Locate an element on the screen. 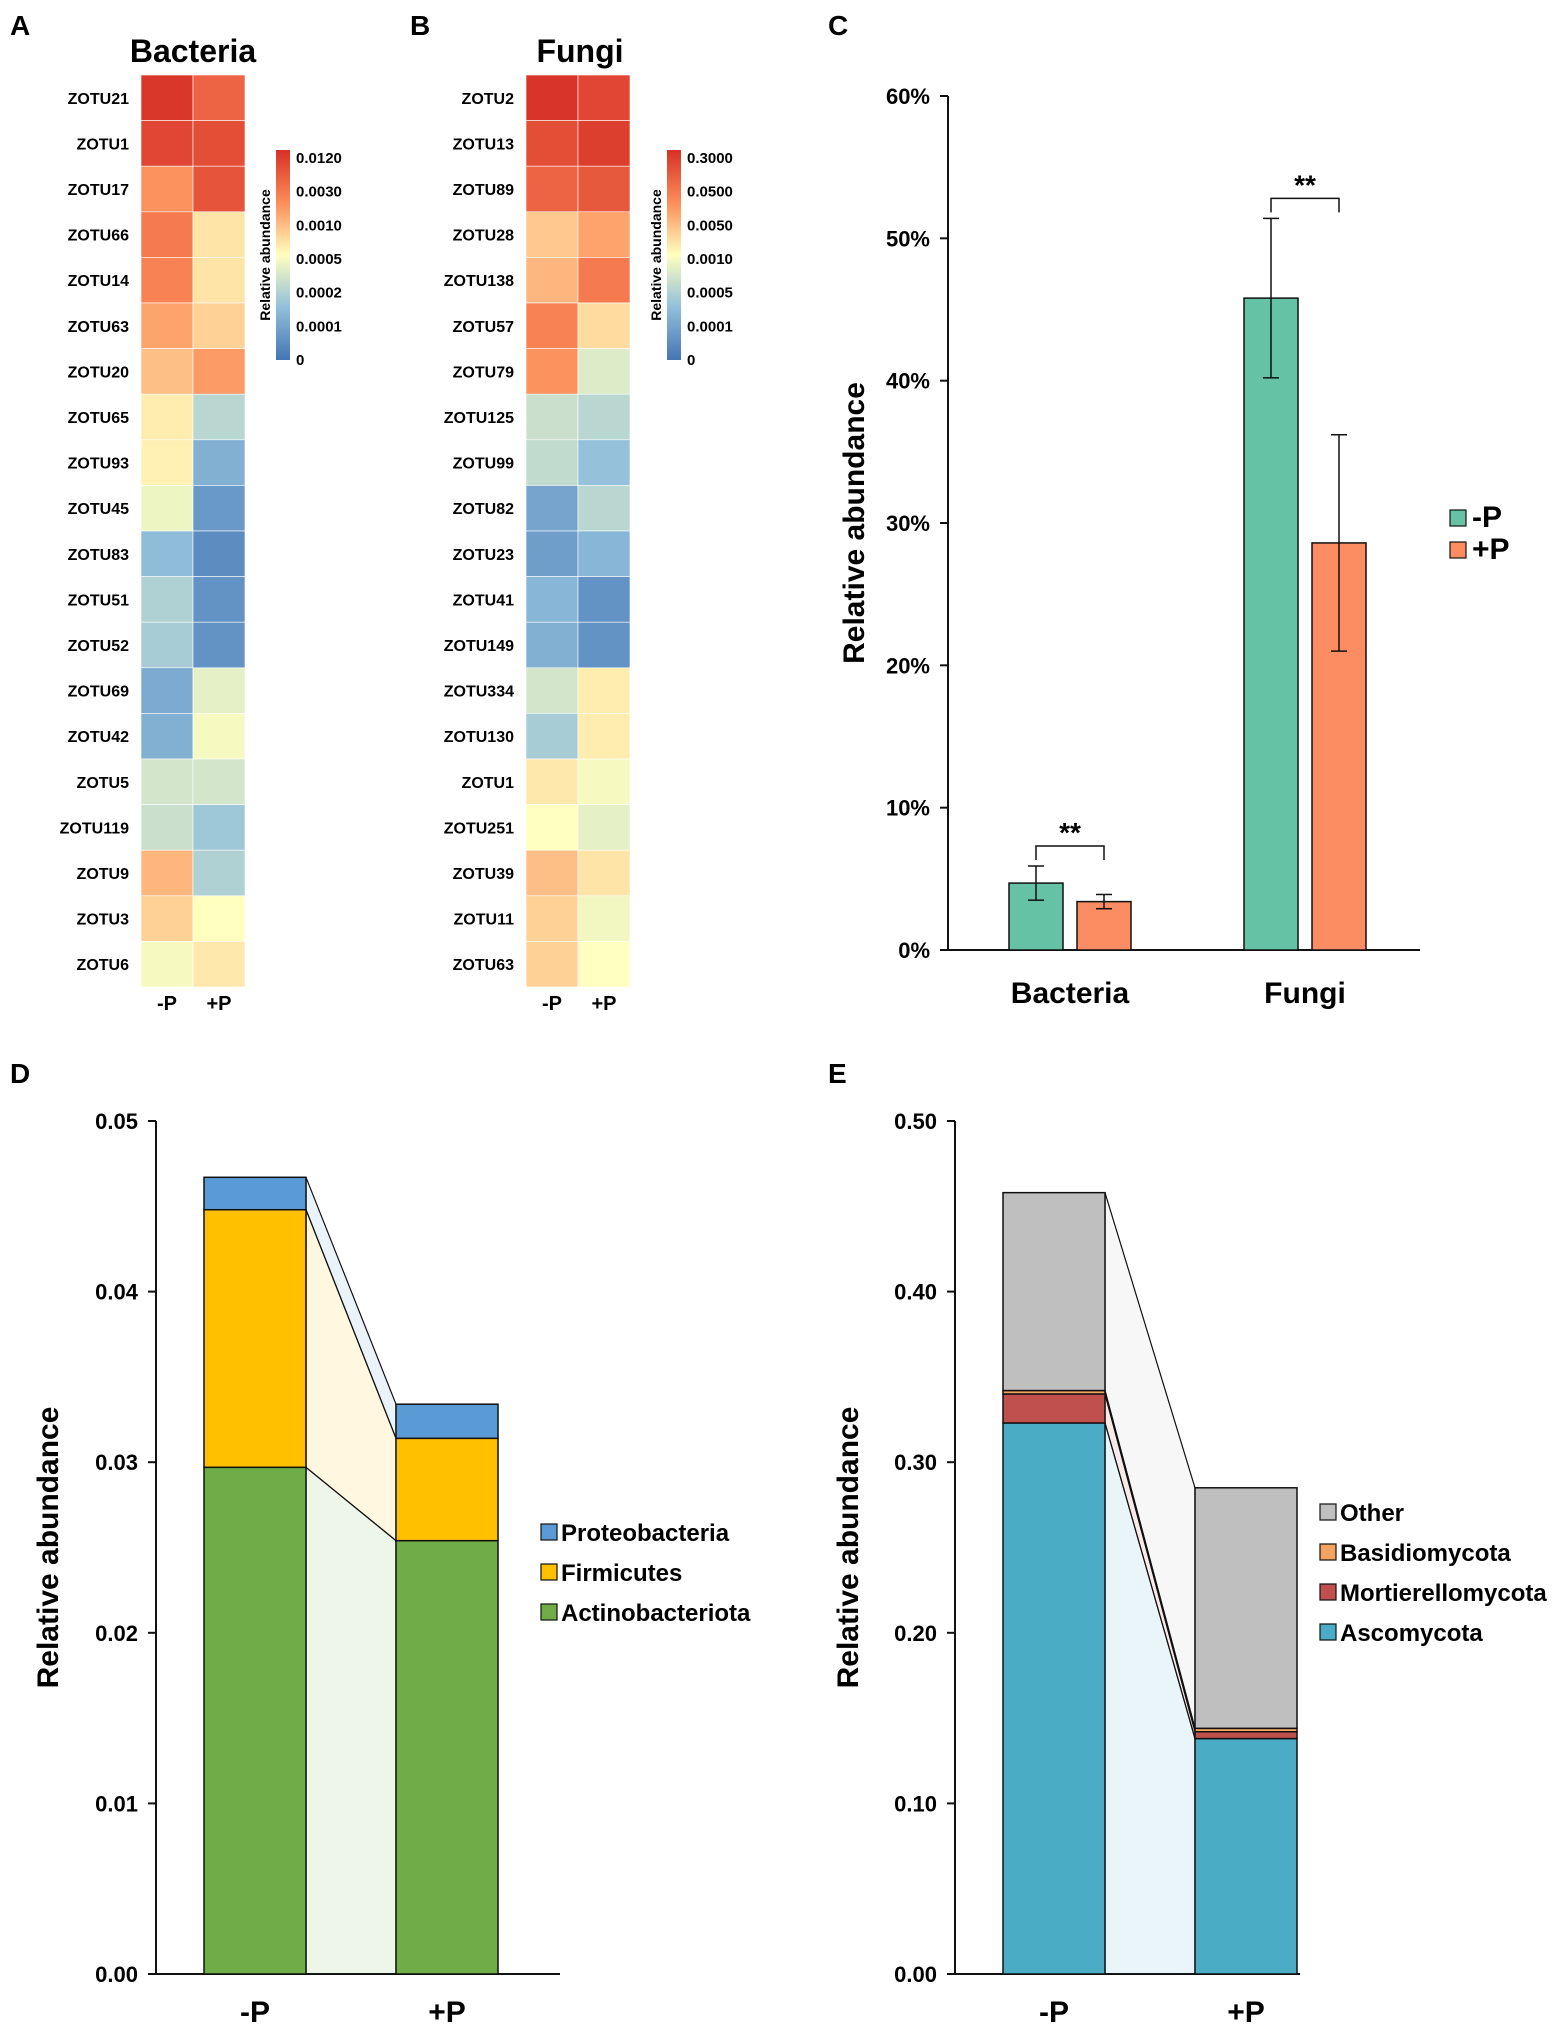  heatmap-row-label: ZOTU66 is located at coordinates (98, 236).